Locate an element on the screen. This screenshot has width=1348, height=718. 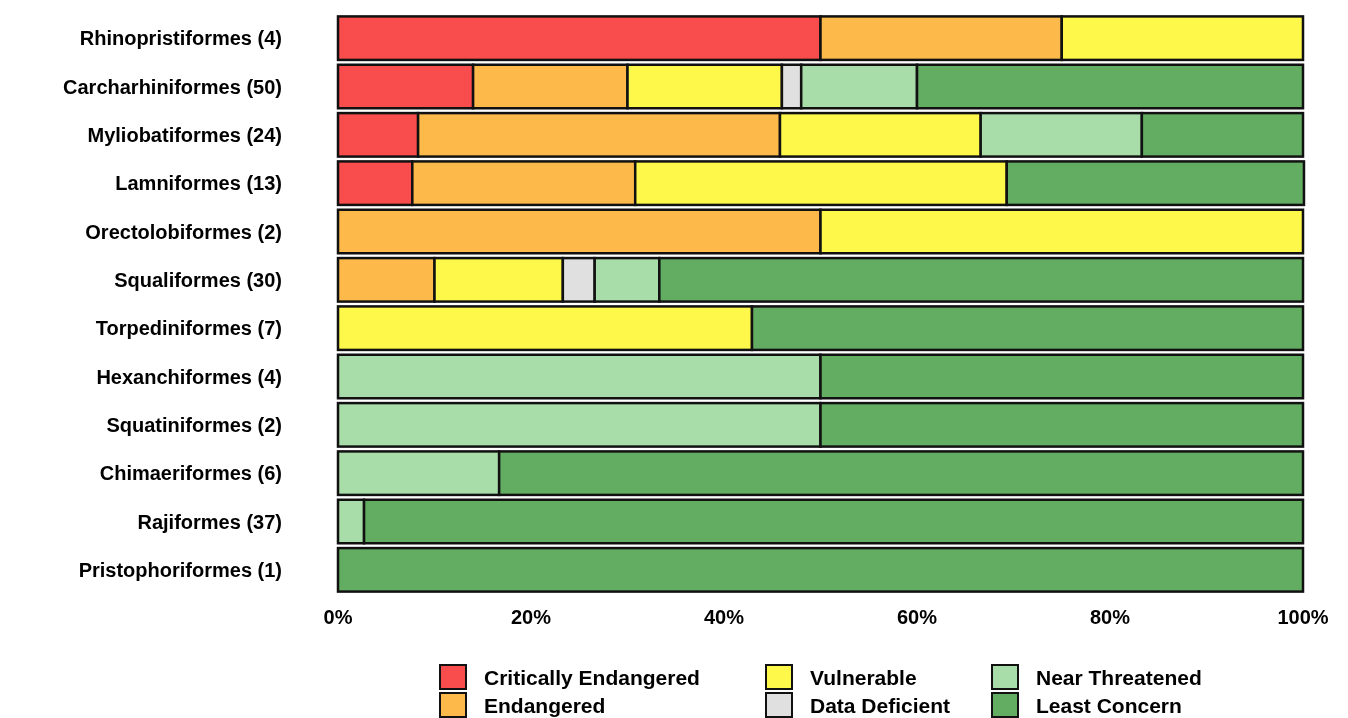
x-tick-label: 40% is located at coordinates (724, 617).